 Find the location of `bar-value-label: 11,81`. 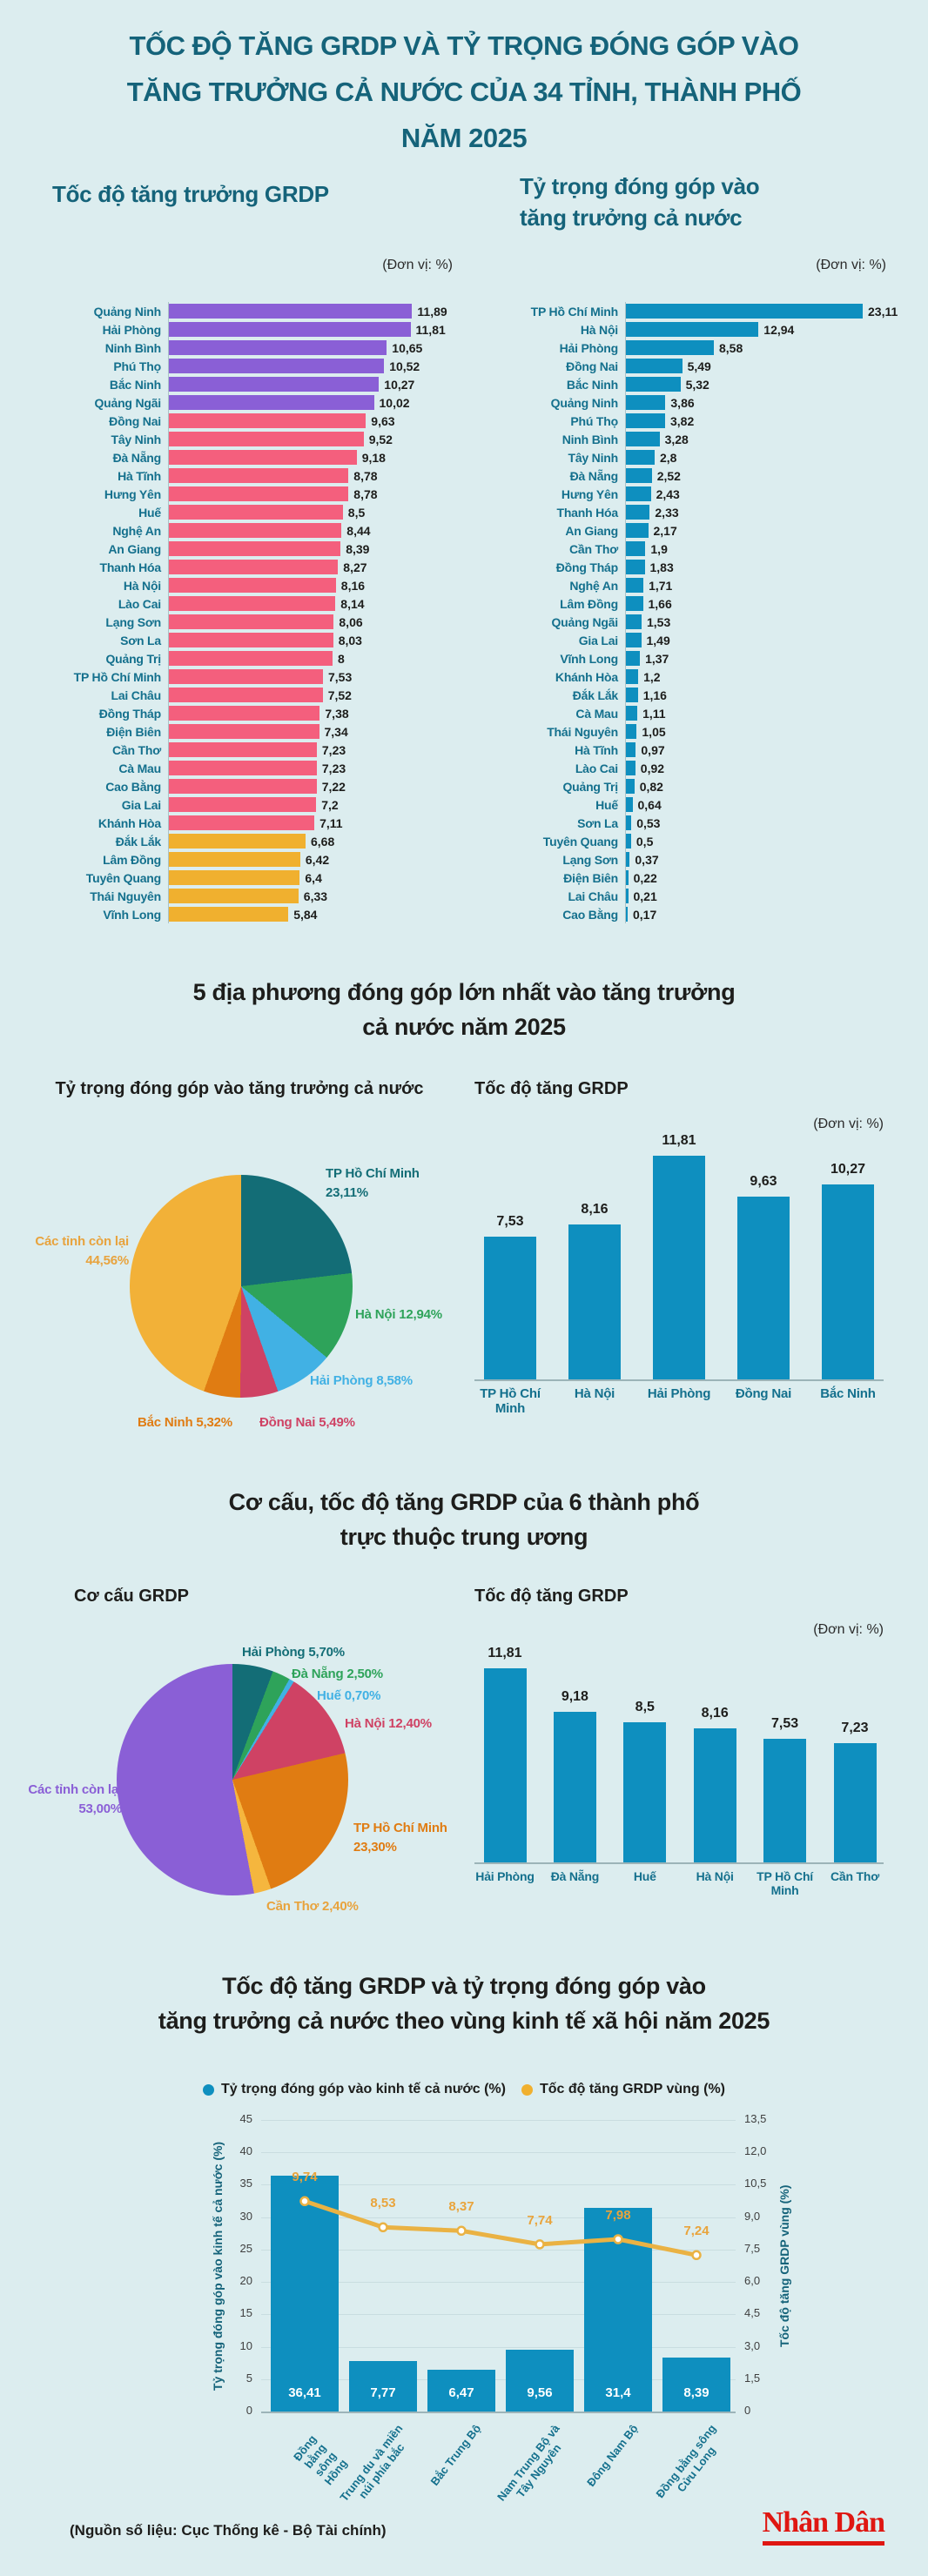

bar-value-label: 11,81 is located at coordinates (505, 1652).